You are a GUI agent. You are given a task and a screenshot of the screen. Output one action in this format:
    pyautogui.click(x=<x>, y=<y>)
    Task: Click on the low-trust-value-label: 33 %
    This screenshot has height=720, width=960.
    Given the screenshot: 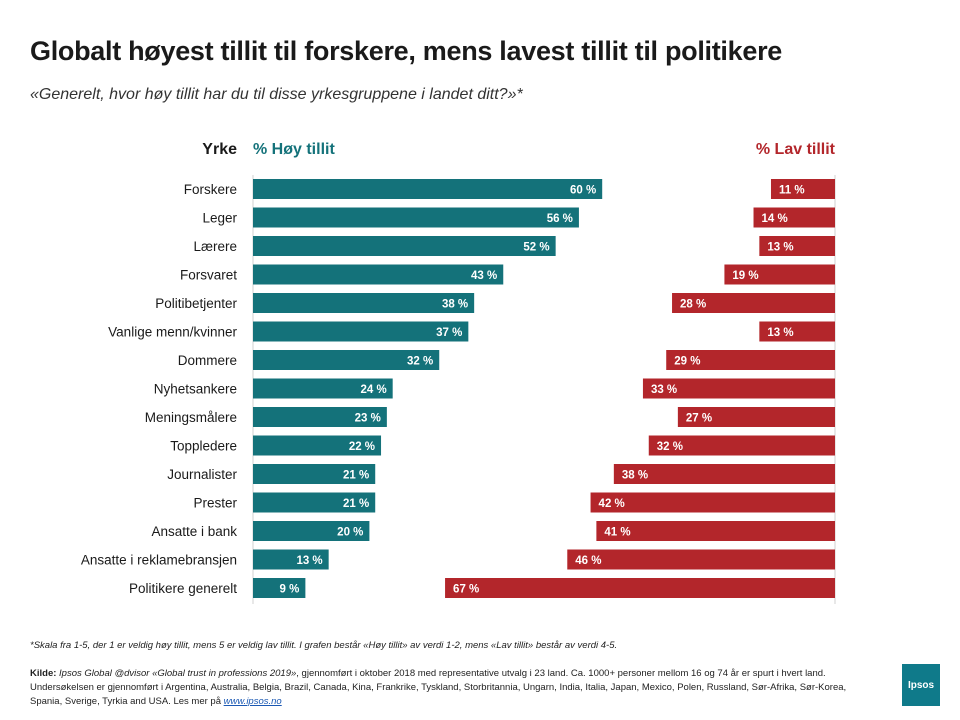 What is the action you would take?
    pyautogui.click(x=664, y=390)
    